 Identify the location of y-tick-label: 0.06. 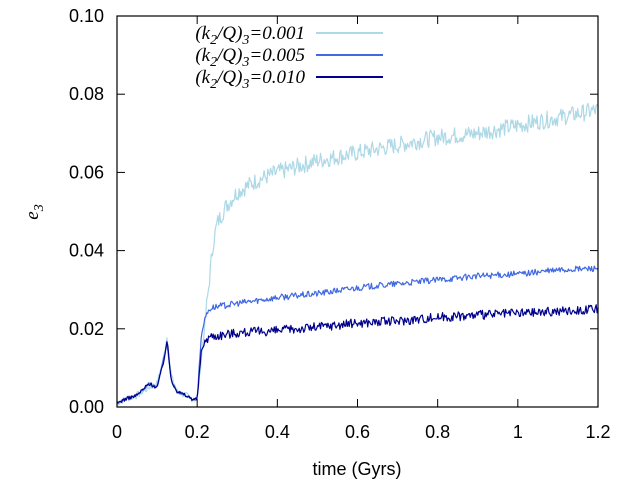
(86, 172).